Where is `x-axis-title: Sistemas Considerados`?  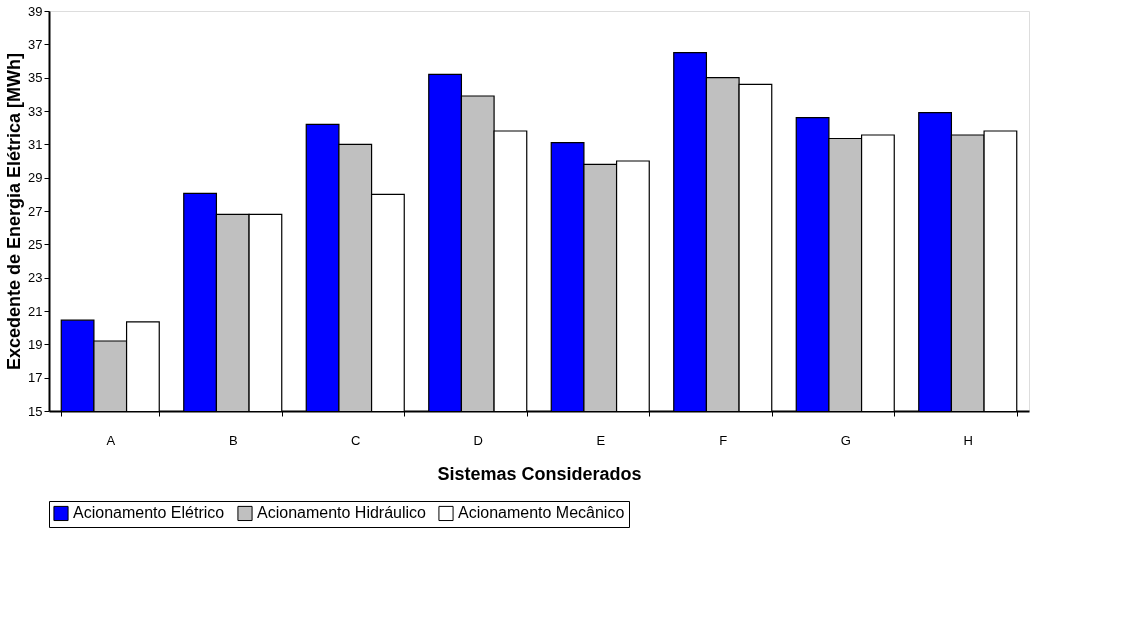 x-axis-title: Sistemas Considerados is located at coordinates (539, 473).